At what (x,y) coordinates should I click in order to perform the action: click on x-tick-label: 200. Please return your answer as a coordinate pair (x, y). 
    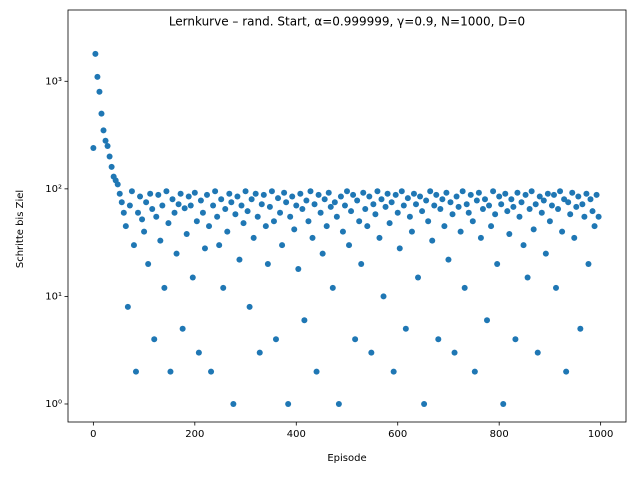
    Looking at the image, I should click on (194, 434).